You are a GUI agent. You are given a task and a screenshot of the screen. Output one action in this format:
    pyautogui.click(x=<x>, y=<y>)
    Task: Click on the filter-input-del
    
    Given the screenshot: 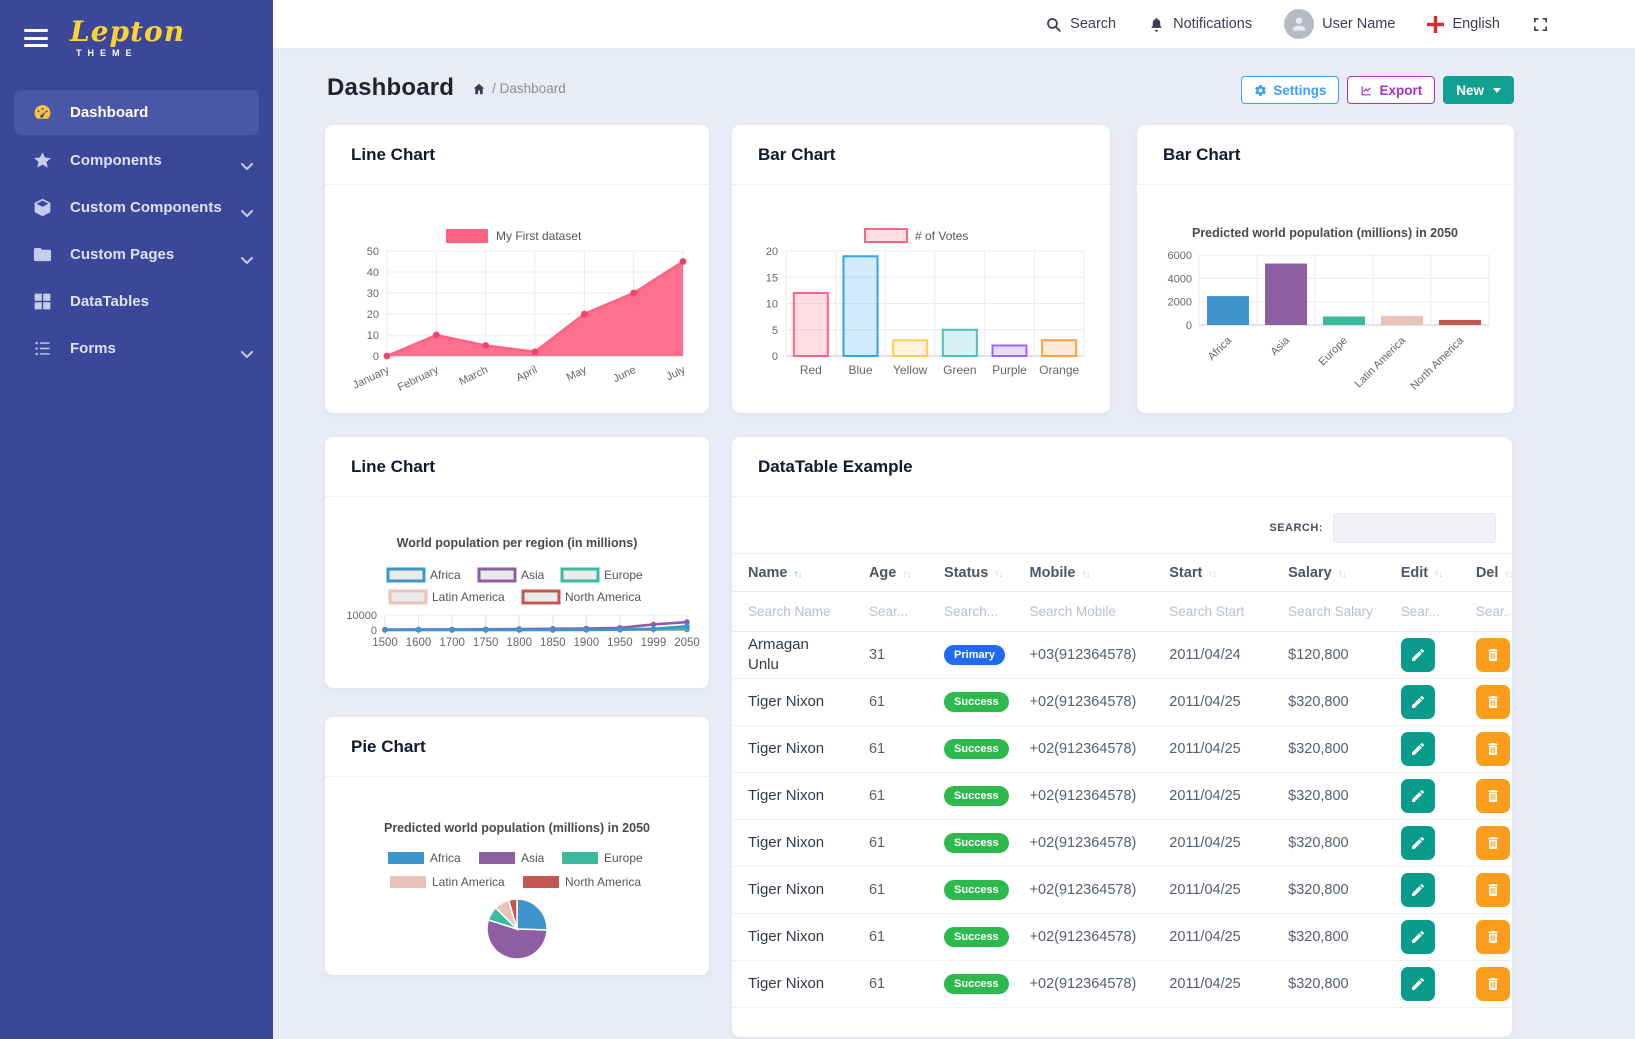 What is the action you would take?
    pyautogui.click(x=1492, y=611)
    